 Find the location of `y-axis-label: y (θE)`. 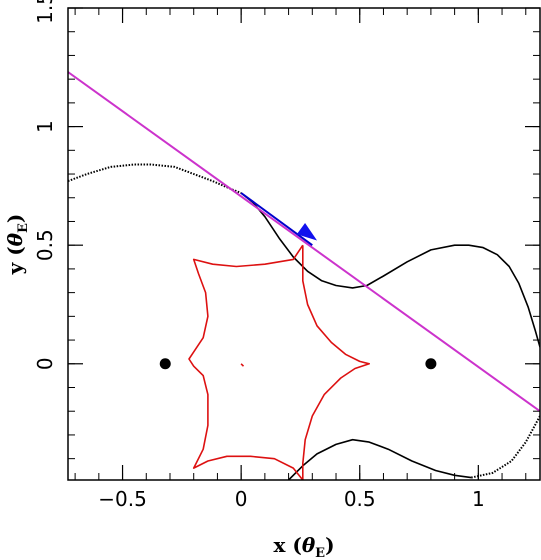

y-axis-label: y (θE) is located at coordinates (17, 245).